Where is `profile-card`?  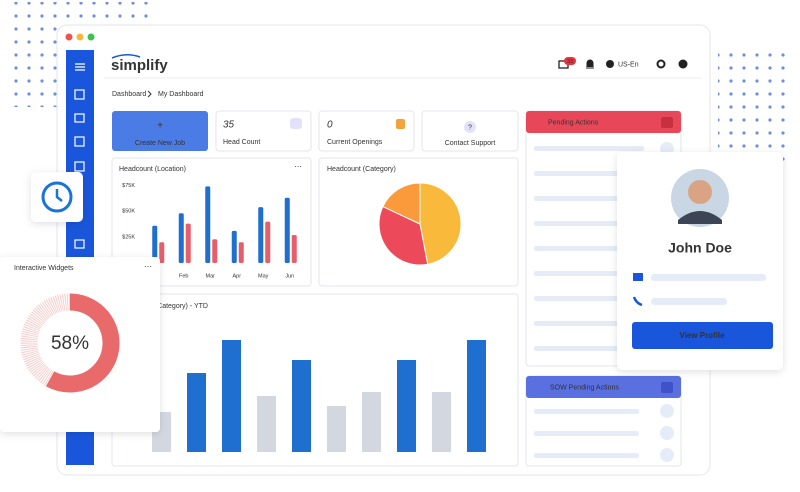
profile-card is located at coordinates (700, 261).